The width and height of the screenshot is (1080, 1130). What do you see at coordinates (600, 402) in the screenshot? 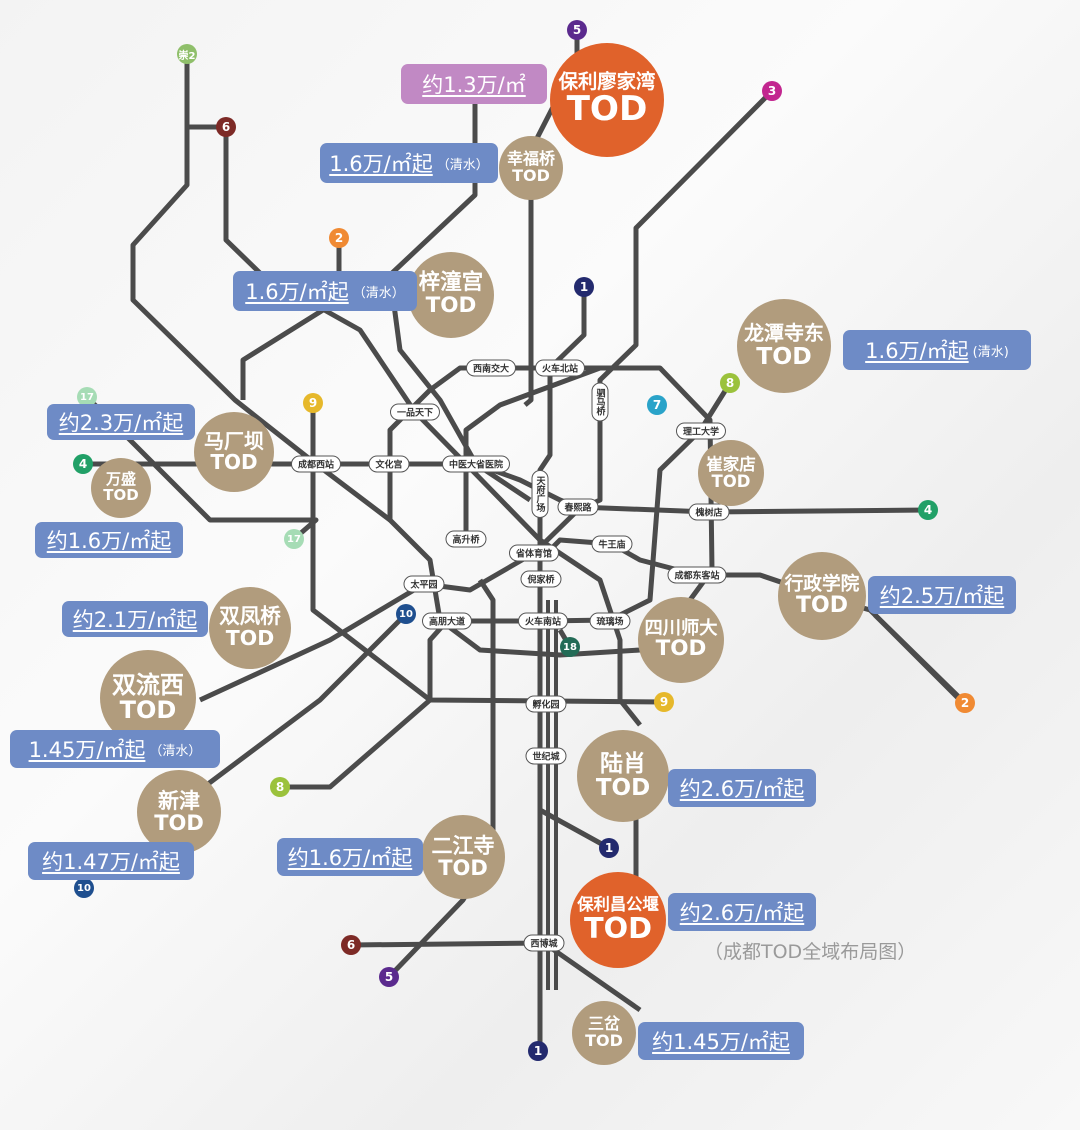
I see `station-label: 驷马桥` at bounding box center [600, 402].